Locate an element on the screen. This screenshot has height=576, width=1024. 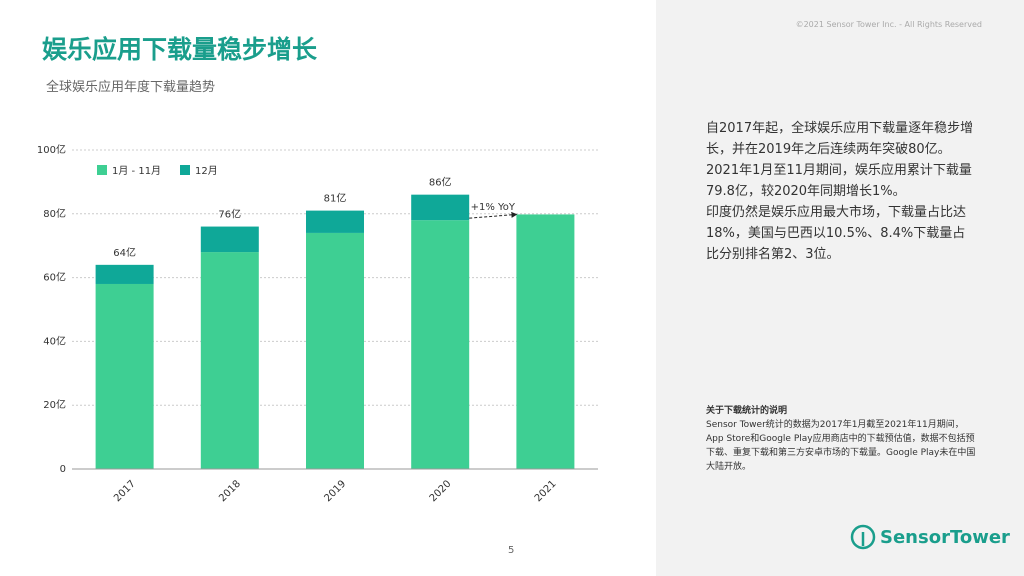
logo: SensorTower is located at coordinates (930, 537).